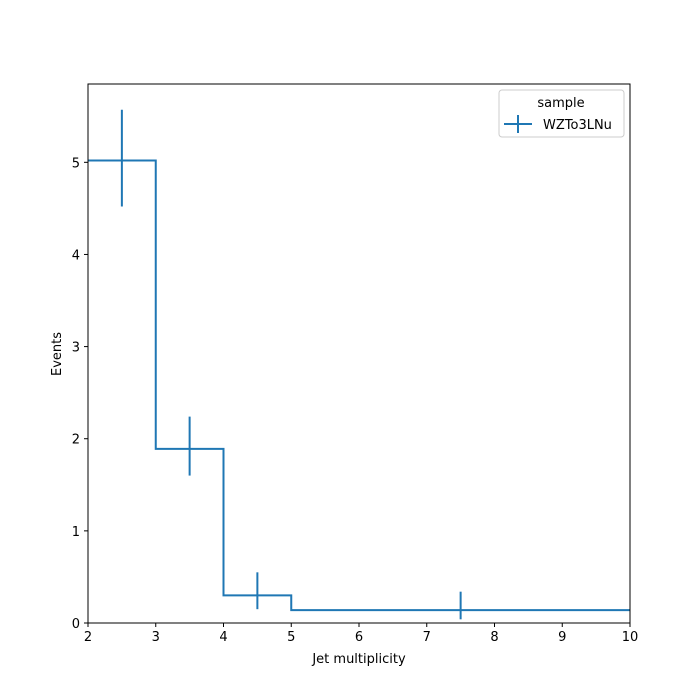  I want to click on legend-box, so click(561, 113).